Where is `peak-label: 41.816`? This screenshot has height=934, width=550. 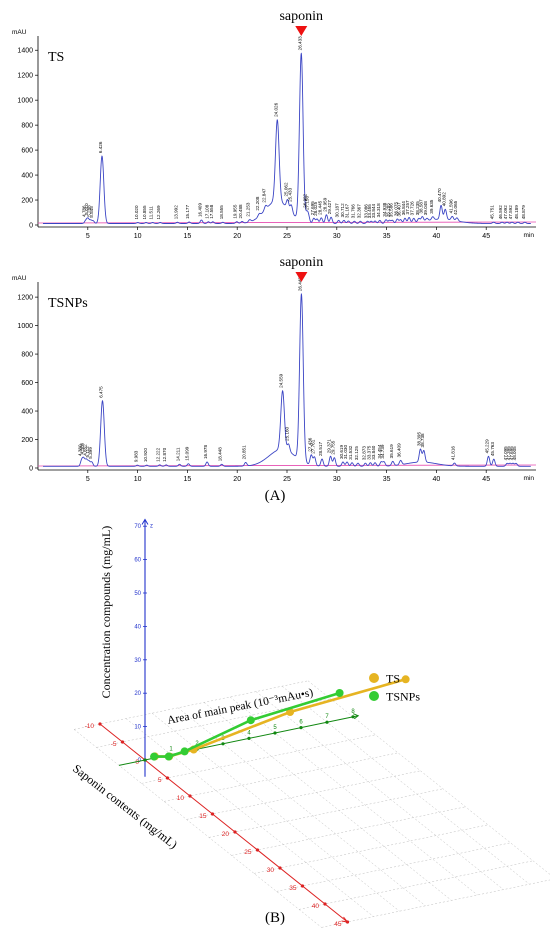 peak-label: 41.816 is located at coordinates (452, 453).